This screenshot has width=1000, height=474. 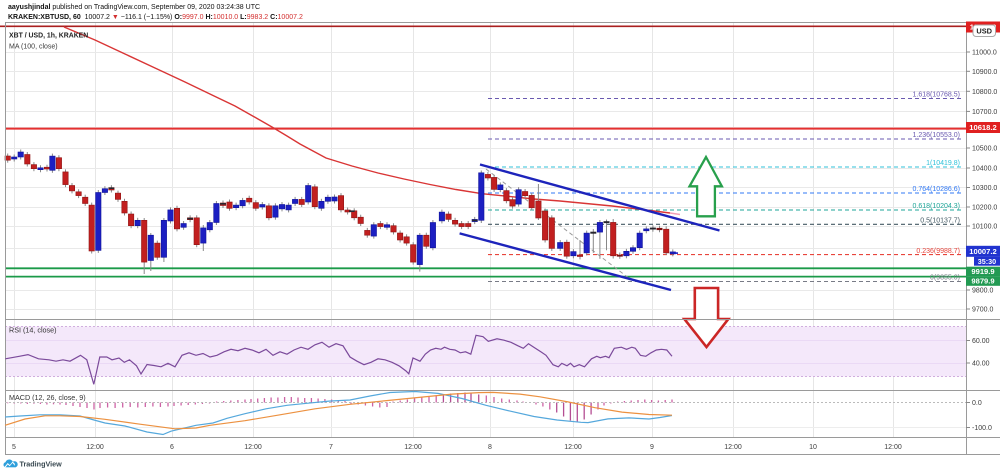 I want to click on svg-text: 10700.0, so click(x=984, y=112).